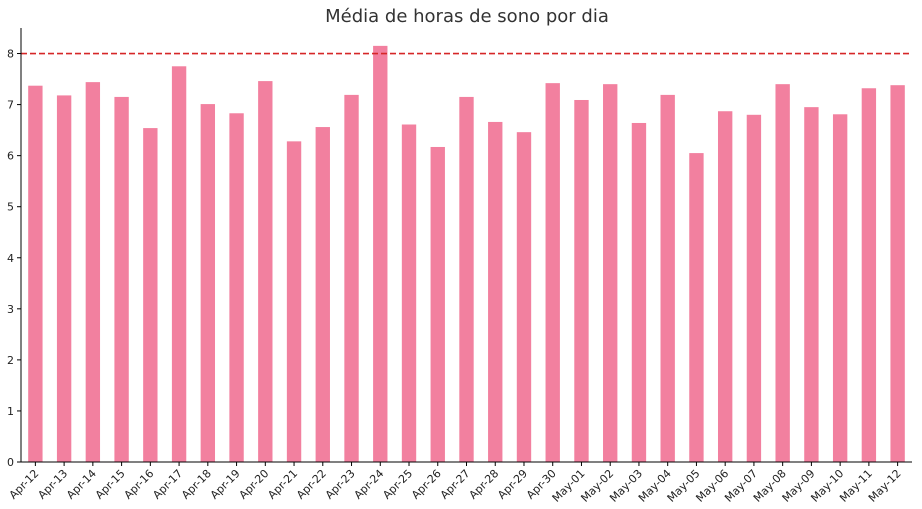  Describe the element at coordinates (397, 484) in the screenshot. I see `x-tick-label: Apr-25` at that location.